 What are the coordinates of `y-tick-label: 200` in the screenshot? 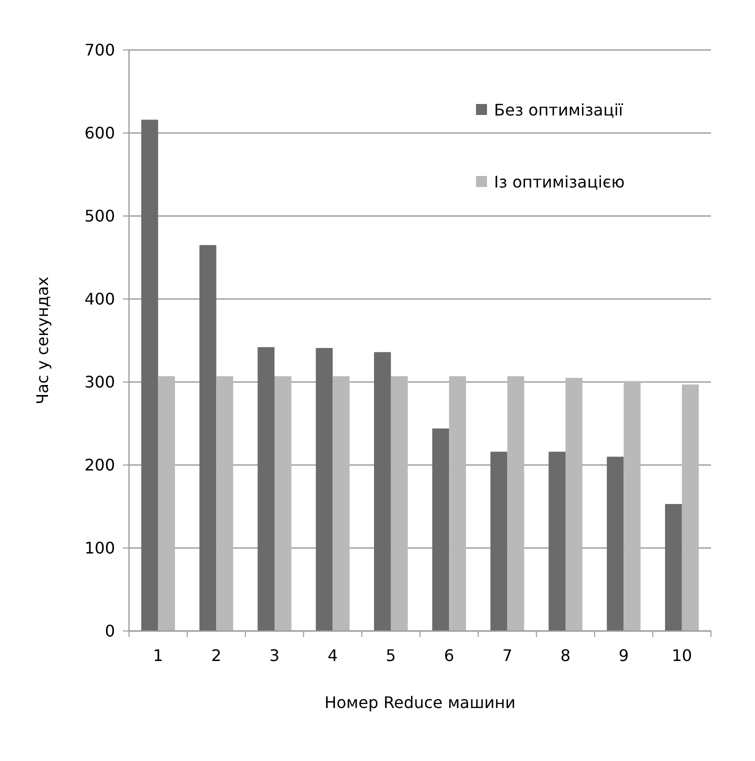 It's located at (99, 465).